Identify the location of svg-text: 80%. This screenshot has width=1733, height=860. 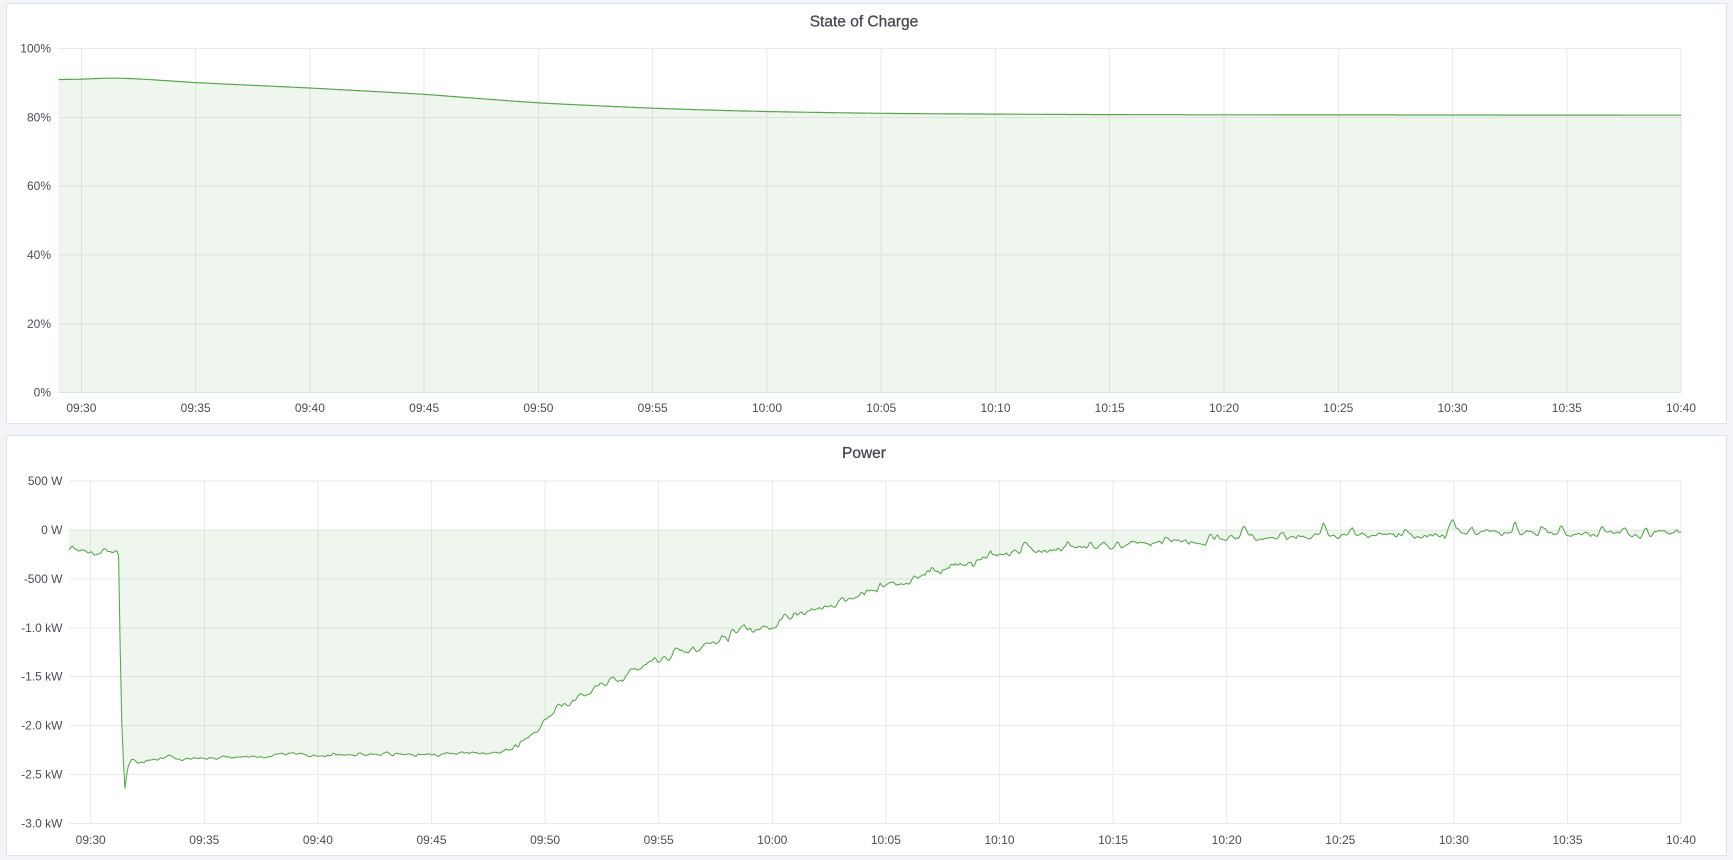
(39, 117).